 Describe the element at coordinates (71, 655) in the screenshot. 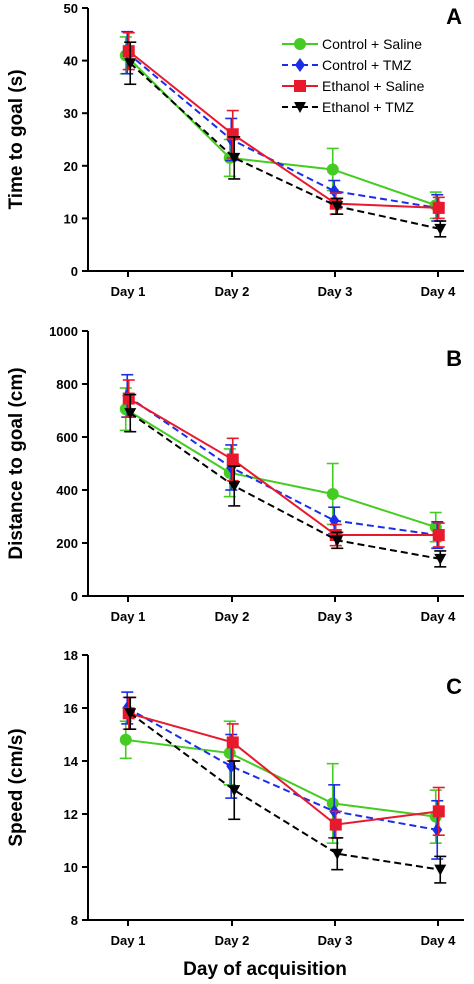

I see `y-tick-label: 18` at that location.